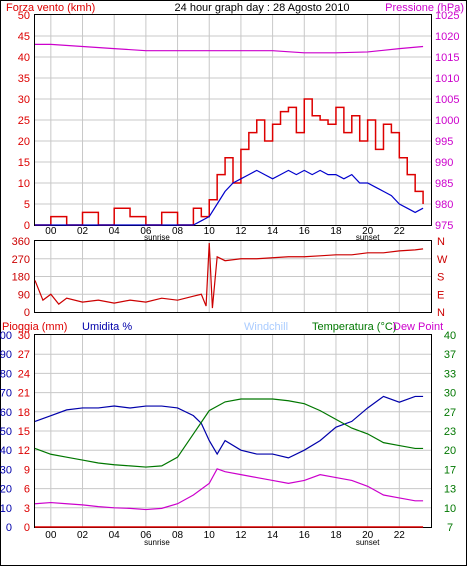 This screenshot has width=468, height=571. Describe the element at coordinates (450, 509) in the screenshot. I see `temperature-tick-label: 10` at that location.